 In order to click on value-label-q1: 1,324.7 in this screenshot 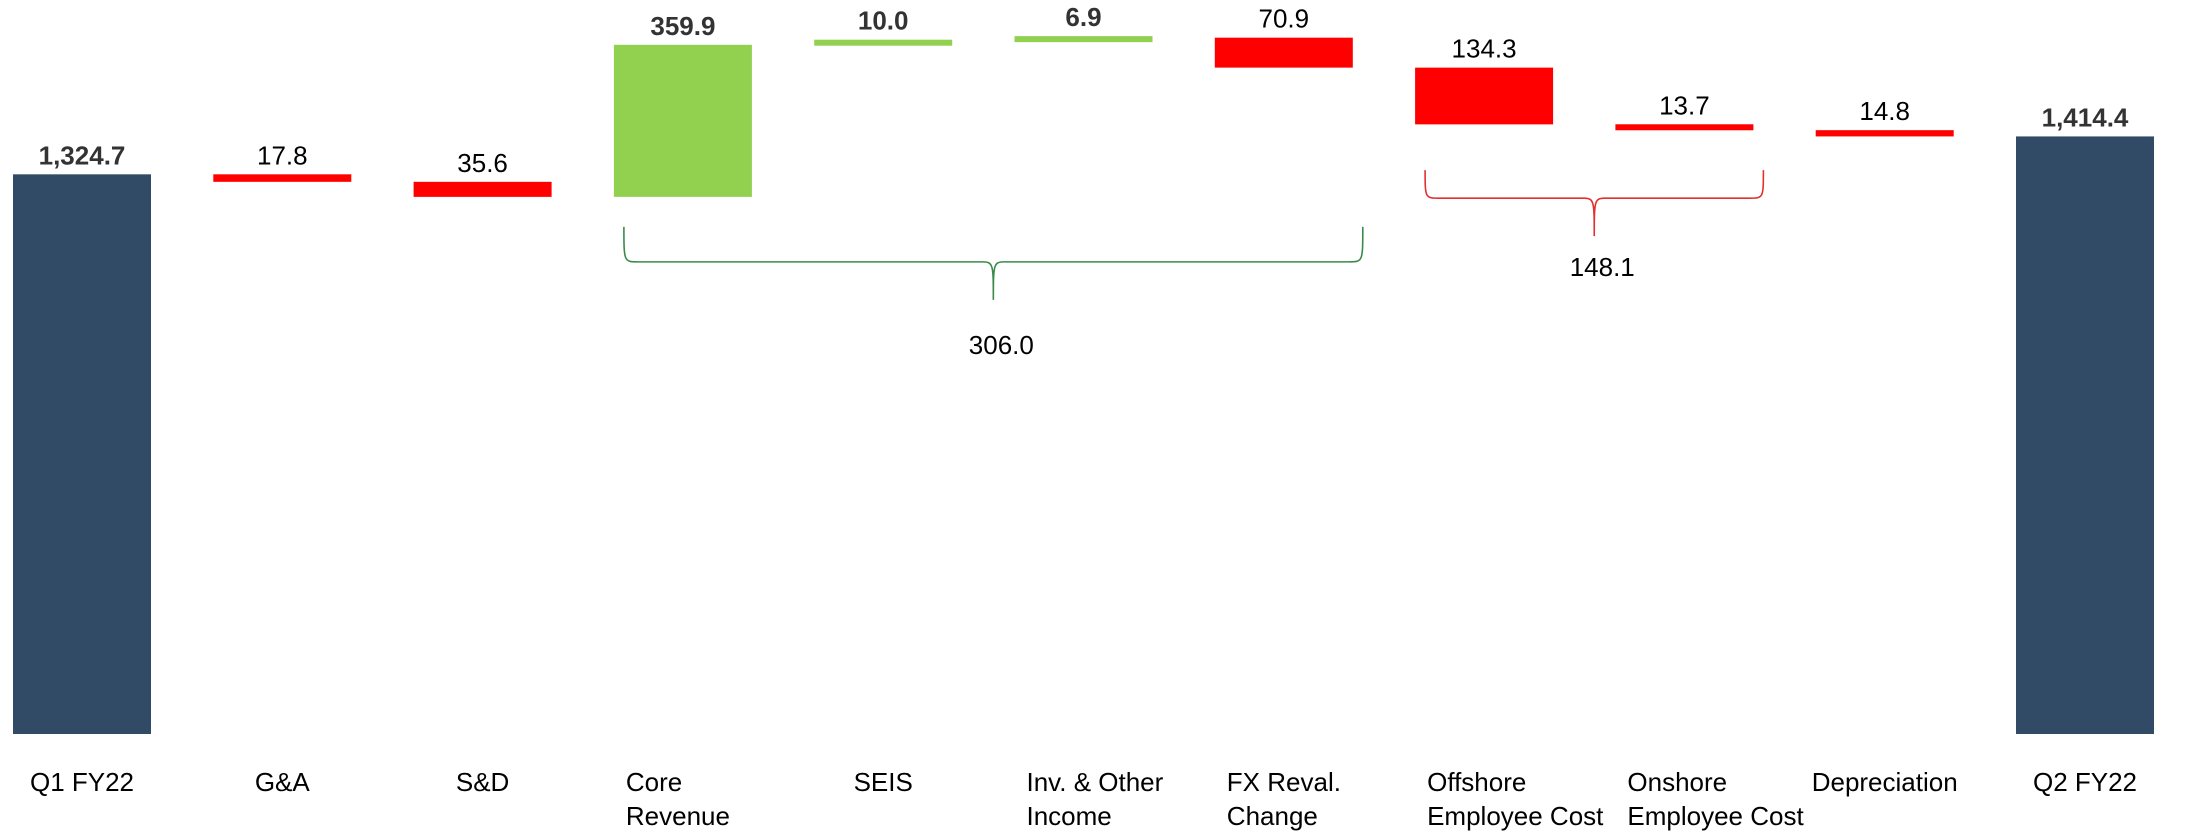, I will do `click(82, 155)`.